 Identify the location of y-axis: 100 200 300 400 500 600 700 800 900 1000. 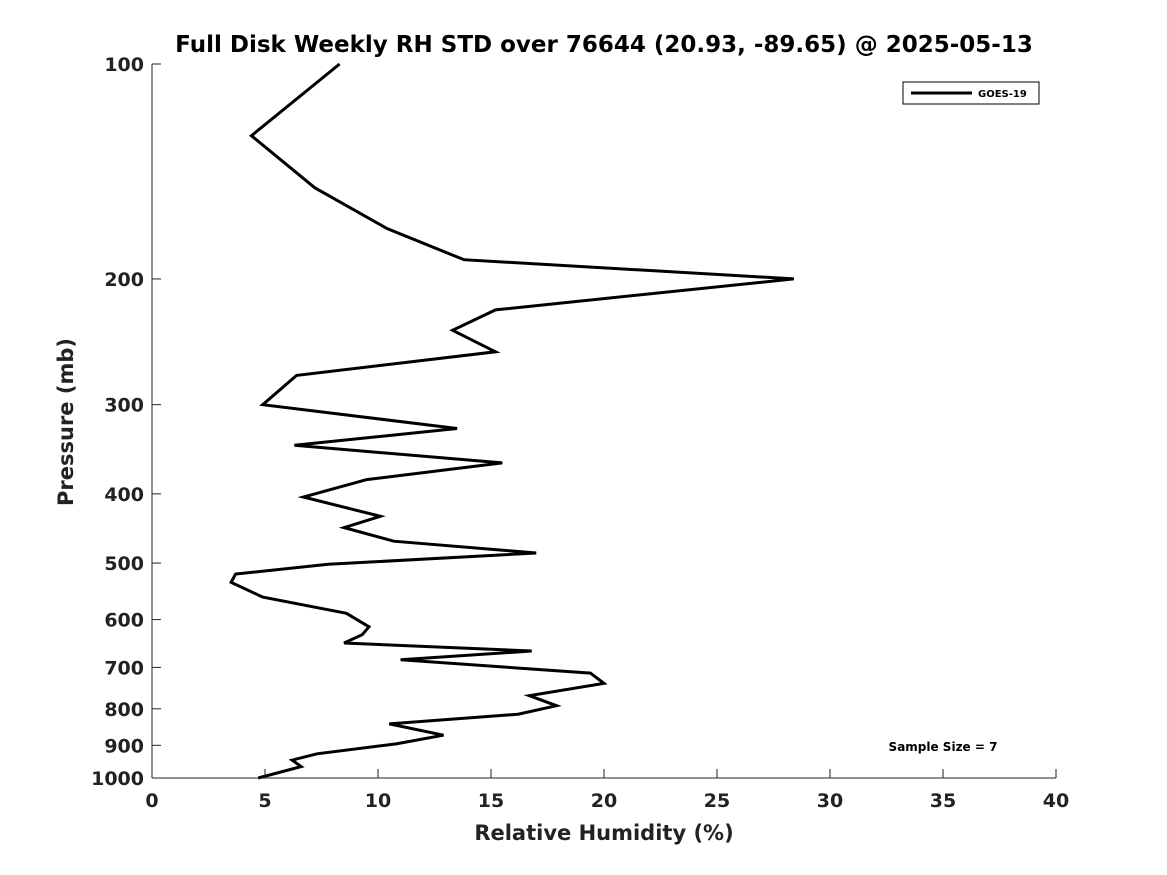
(126, 422).